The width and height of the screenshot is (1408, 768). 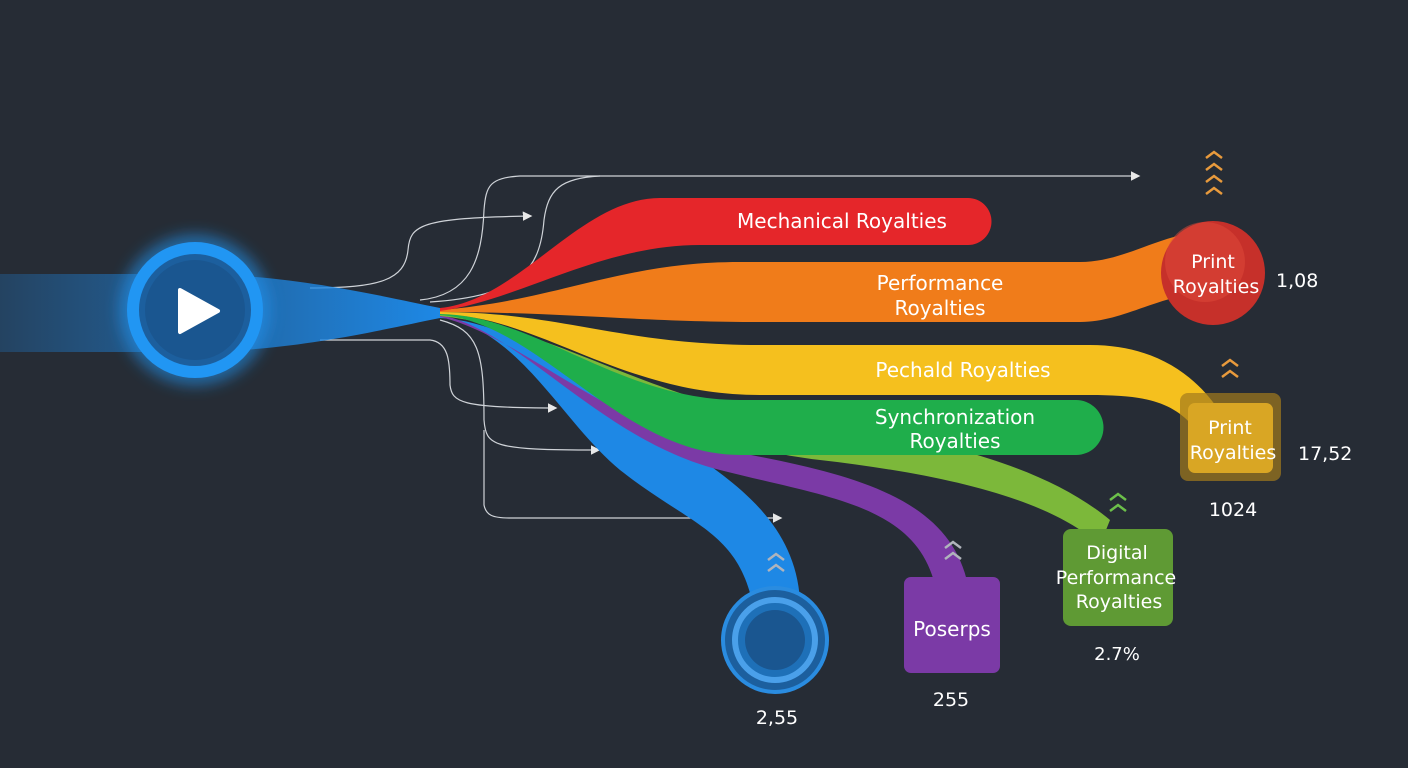 What do you see at coordinates (1117, 654) in the screenshot?
I see `digital-value: 2.7%` at bounding box center [1117, 654].